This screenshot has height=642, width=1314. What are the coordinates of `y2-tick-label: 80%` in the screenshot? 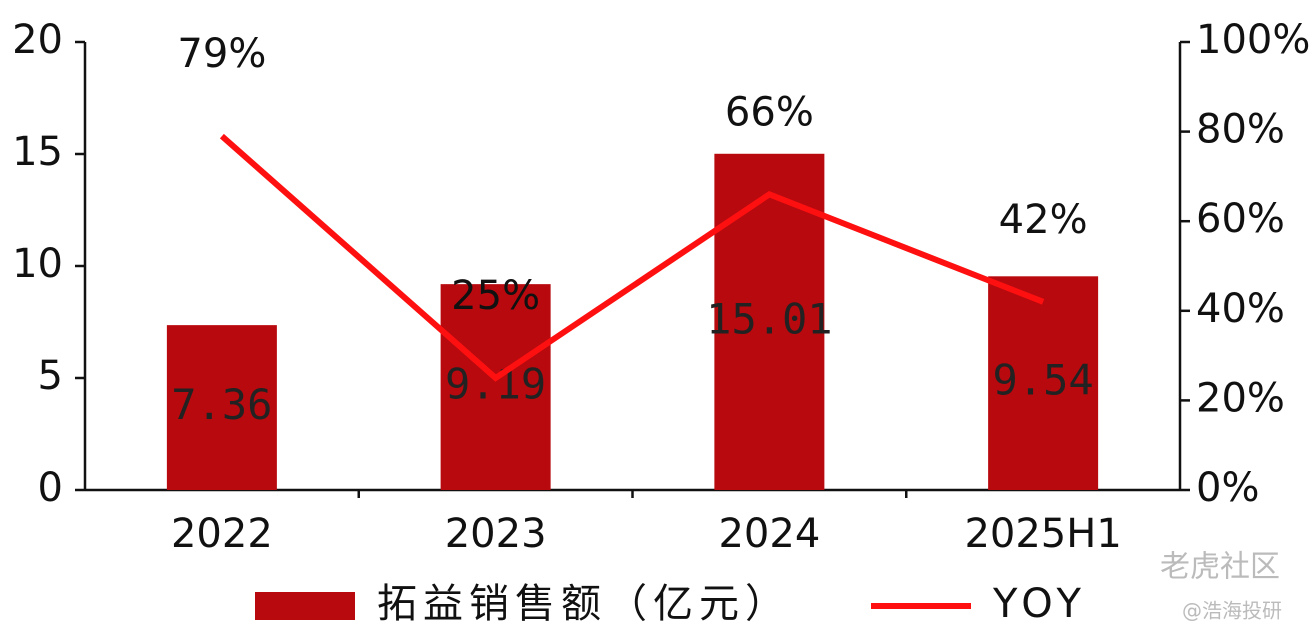 It's located at (1240, 130).